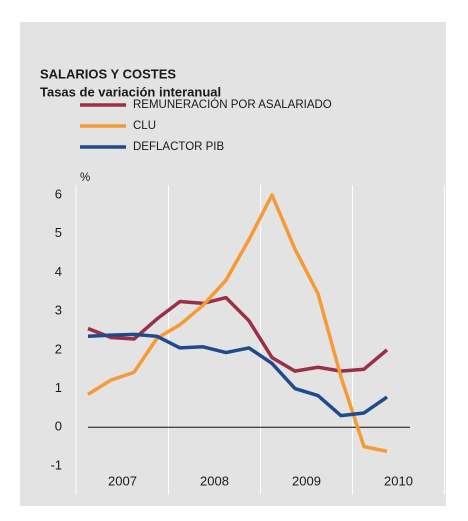 This screenshot has height=521, width=468. I want to click on y-tick-label: 6, so click(58, 193).